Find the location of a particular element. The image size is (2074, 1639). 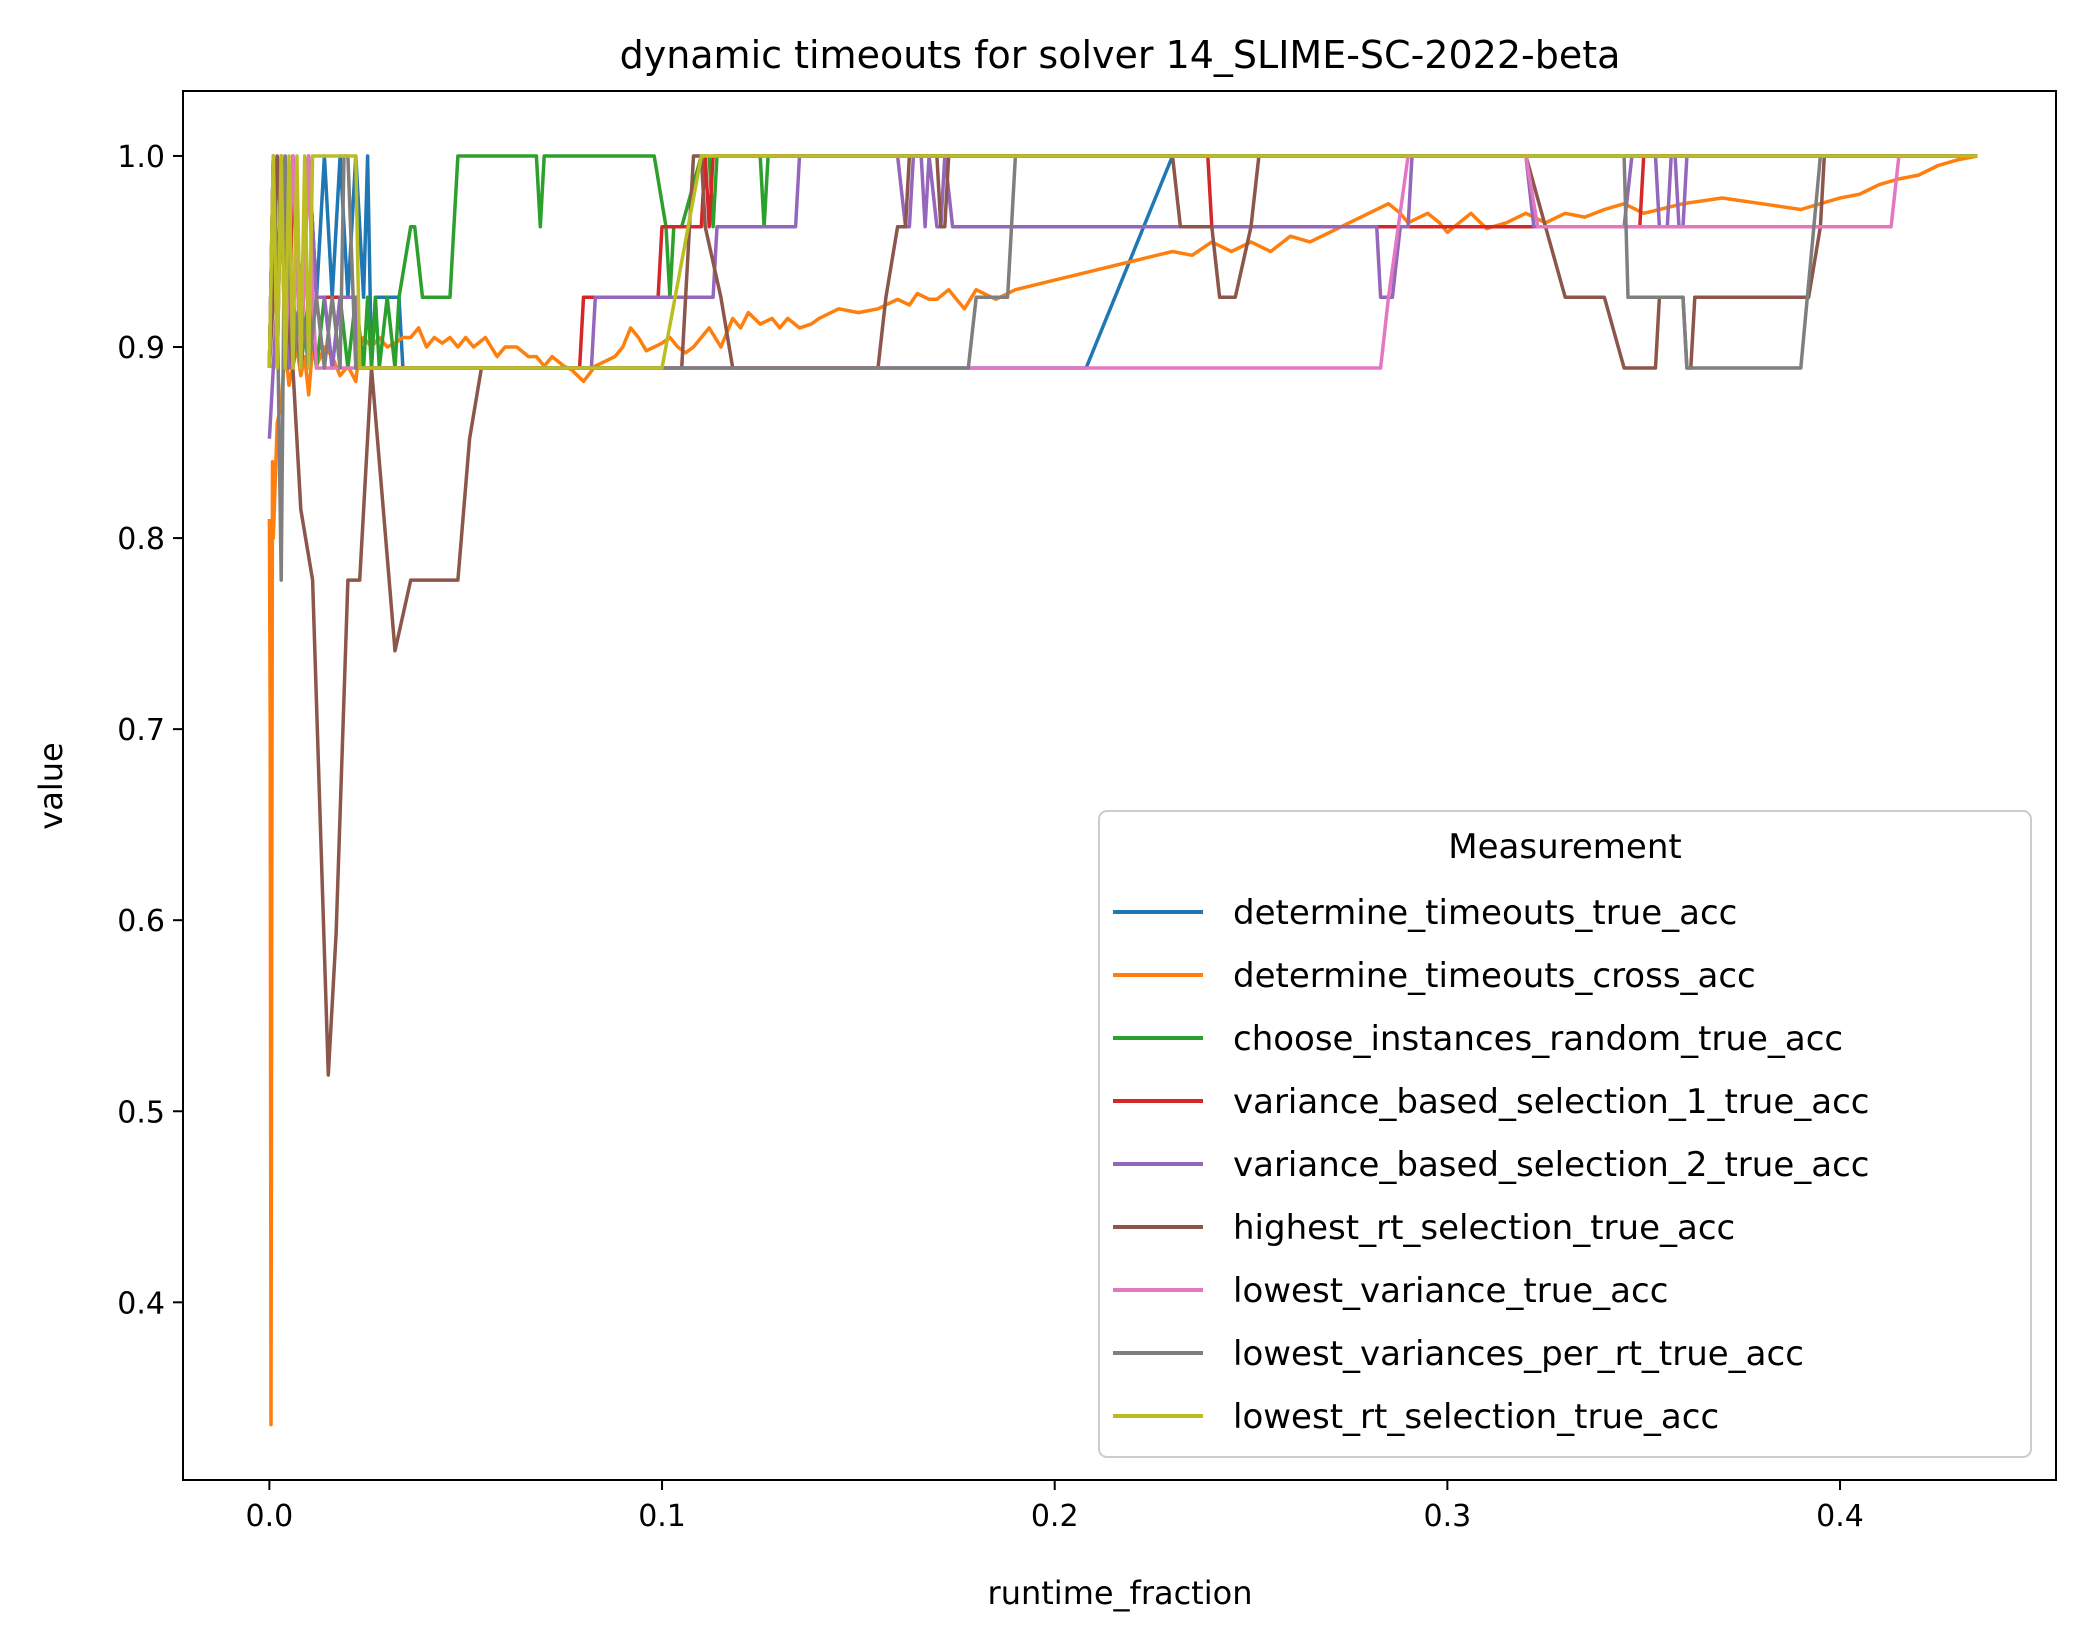

y-tick-label: 0.9 is located at coordinates (141, 348).